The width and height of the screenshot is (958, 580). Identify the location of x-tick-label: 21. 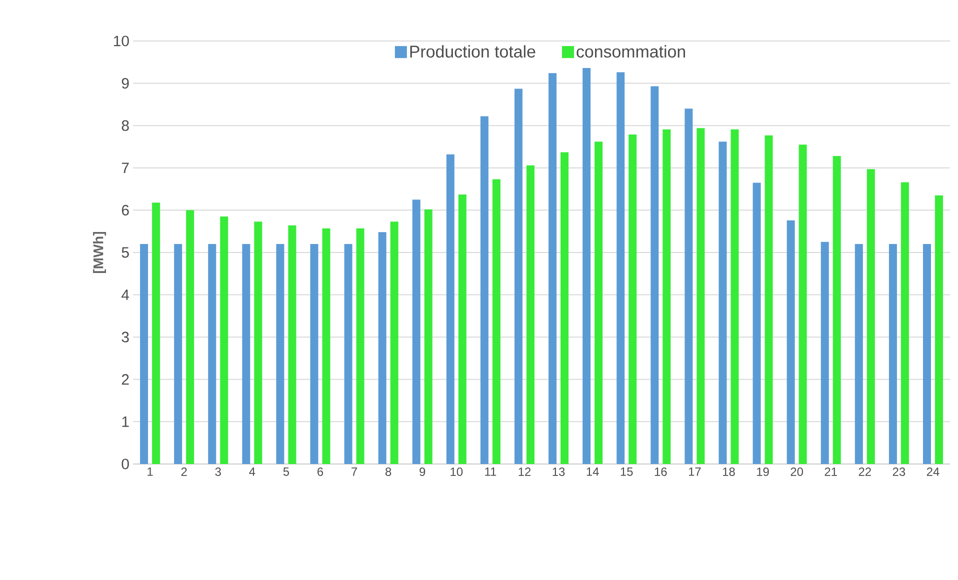
(830, 472).